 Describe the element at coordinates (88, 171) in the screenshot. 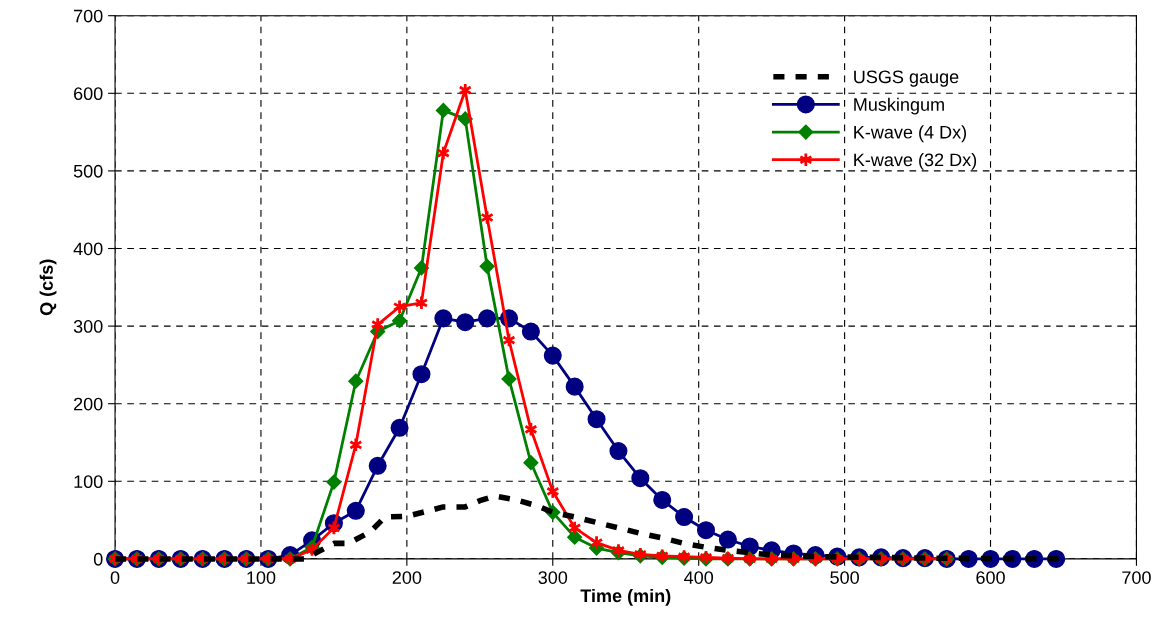

I see `y-tick-label: 500` at that location.